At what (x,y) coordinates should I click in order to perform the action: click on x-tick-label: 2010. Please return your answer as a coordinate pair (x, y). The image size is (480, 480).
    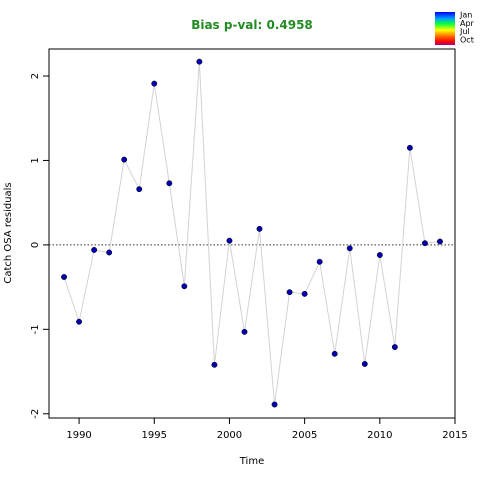
    Looking at the image, I should click on (379, 435).